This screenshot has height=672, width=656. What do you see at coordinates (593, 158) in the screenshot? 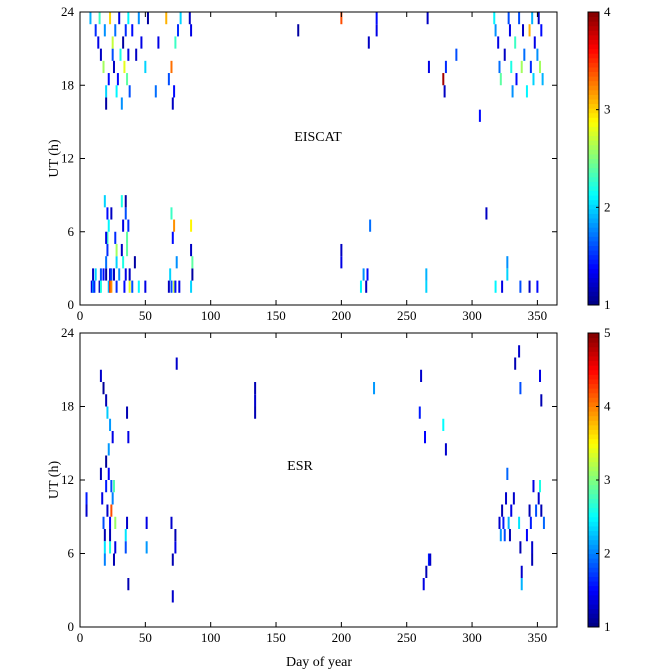
I see `colorbar-frame` at bounding box center [593, 158].